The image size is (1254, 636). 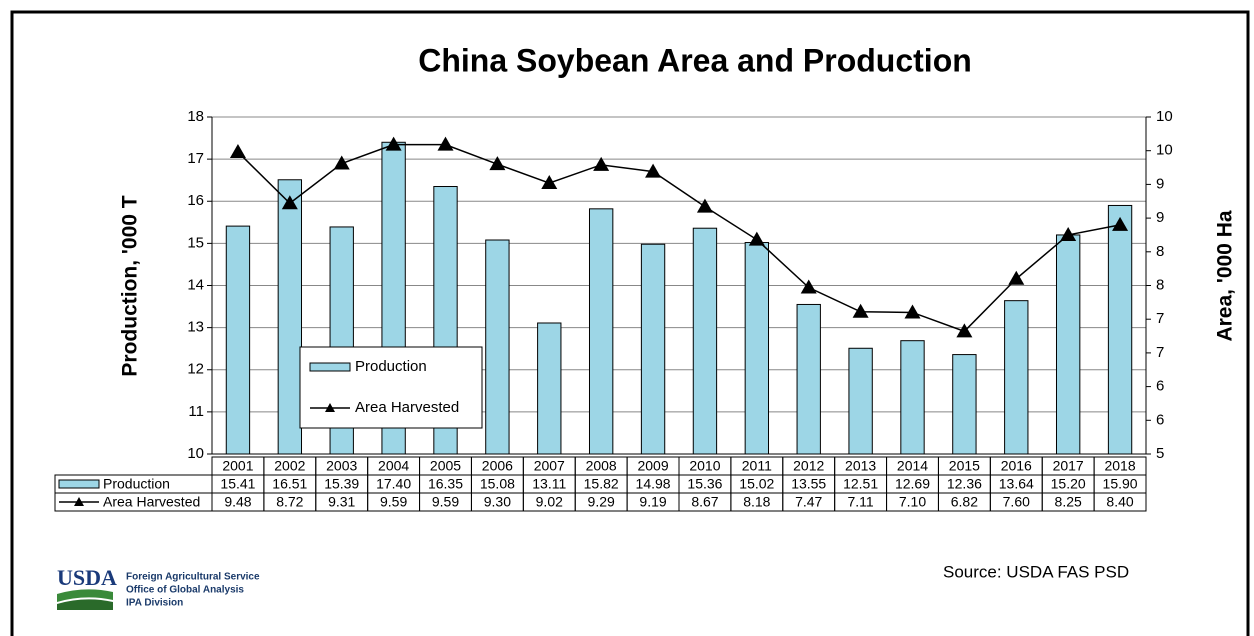 What do you see at coordinates (757, 466) in the screenshot?
I see `x-tick-label: 2011` at bounding box center [757, 466].